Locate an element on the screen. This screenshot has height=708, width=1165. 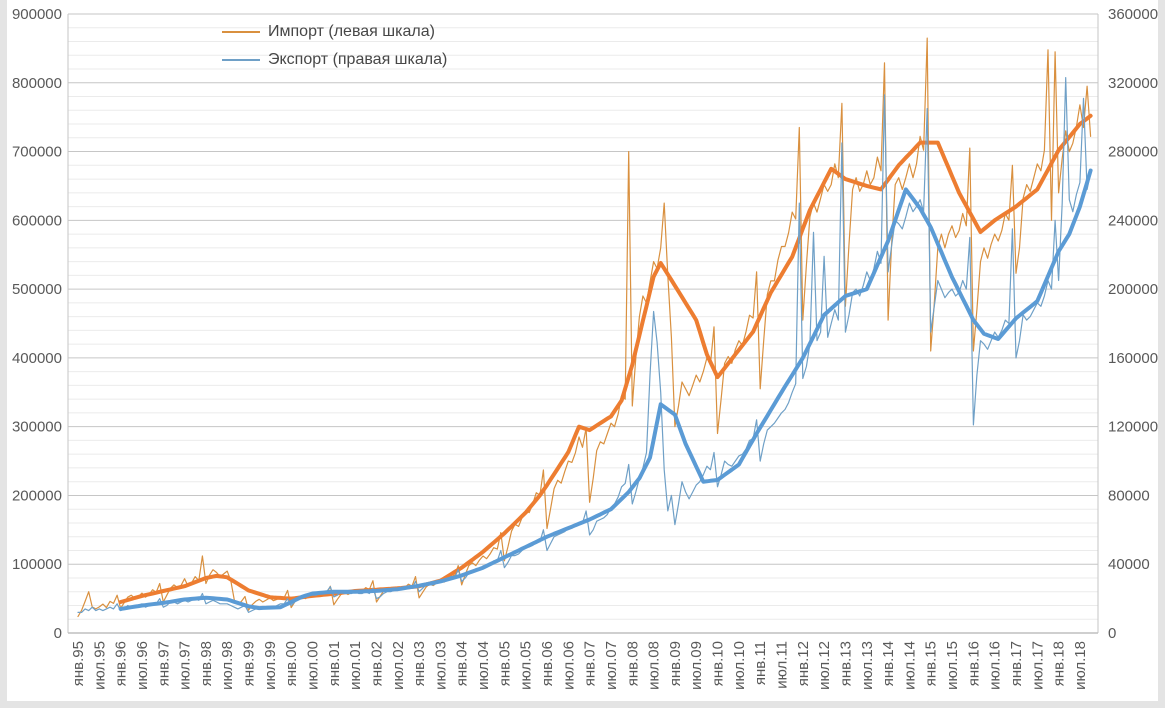
left-axis-tick-label: 900000 is located at coordinates (37, 14).